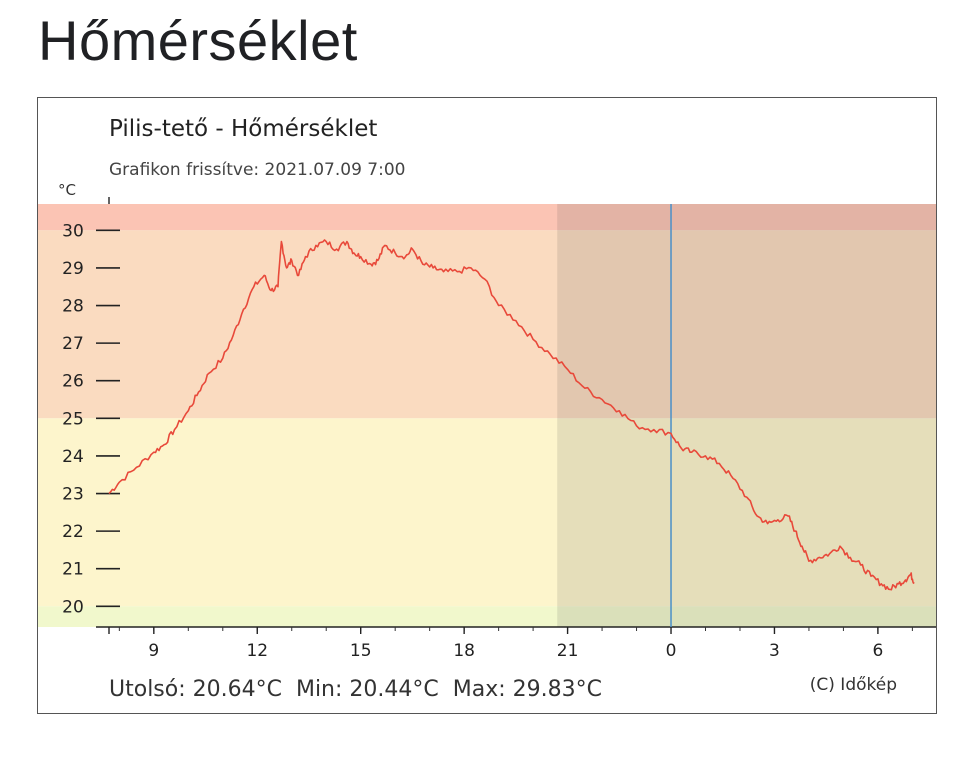 This screenshot has width=974, height=768. What do you see at coordinates (361, 651) in the screenshot?
I see `x-tick-label-15: 15` at bounding box center [361, 651].